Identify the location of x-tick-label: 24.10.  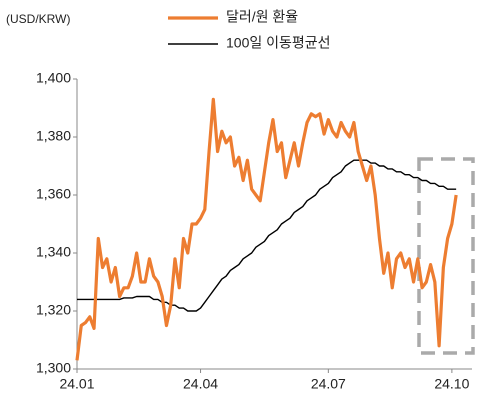
(451, 384).